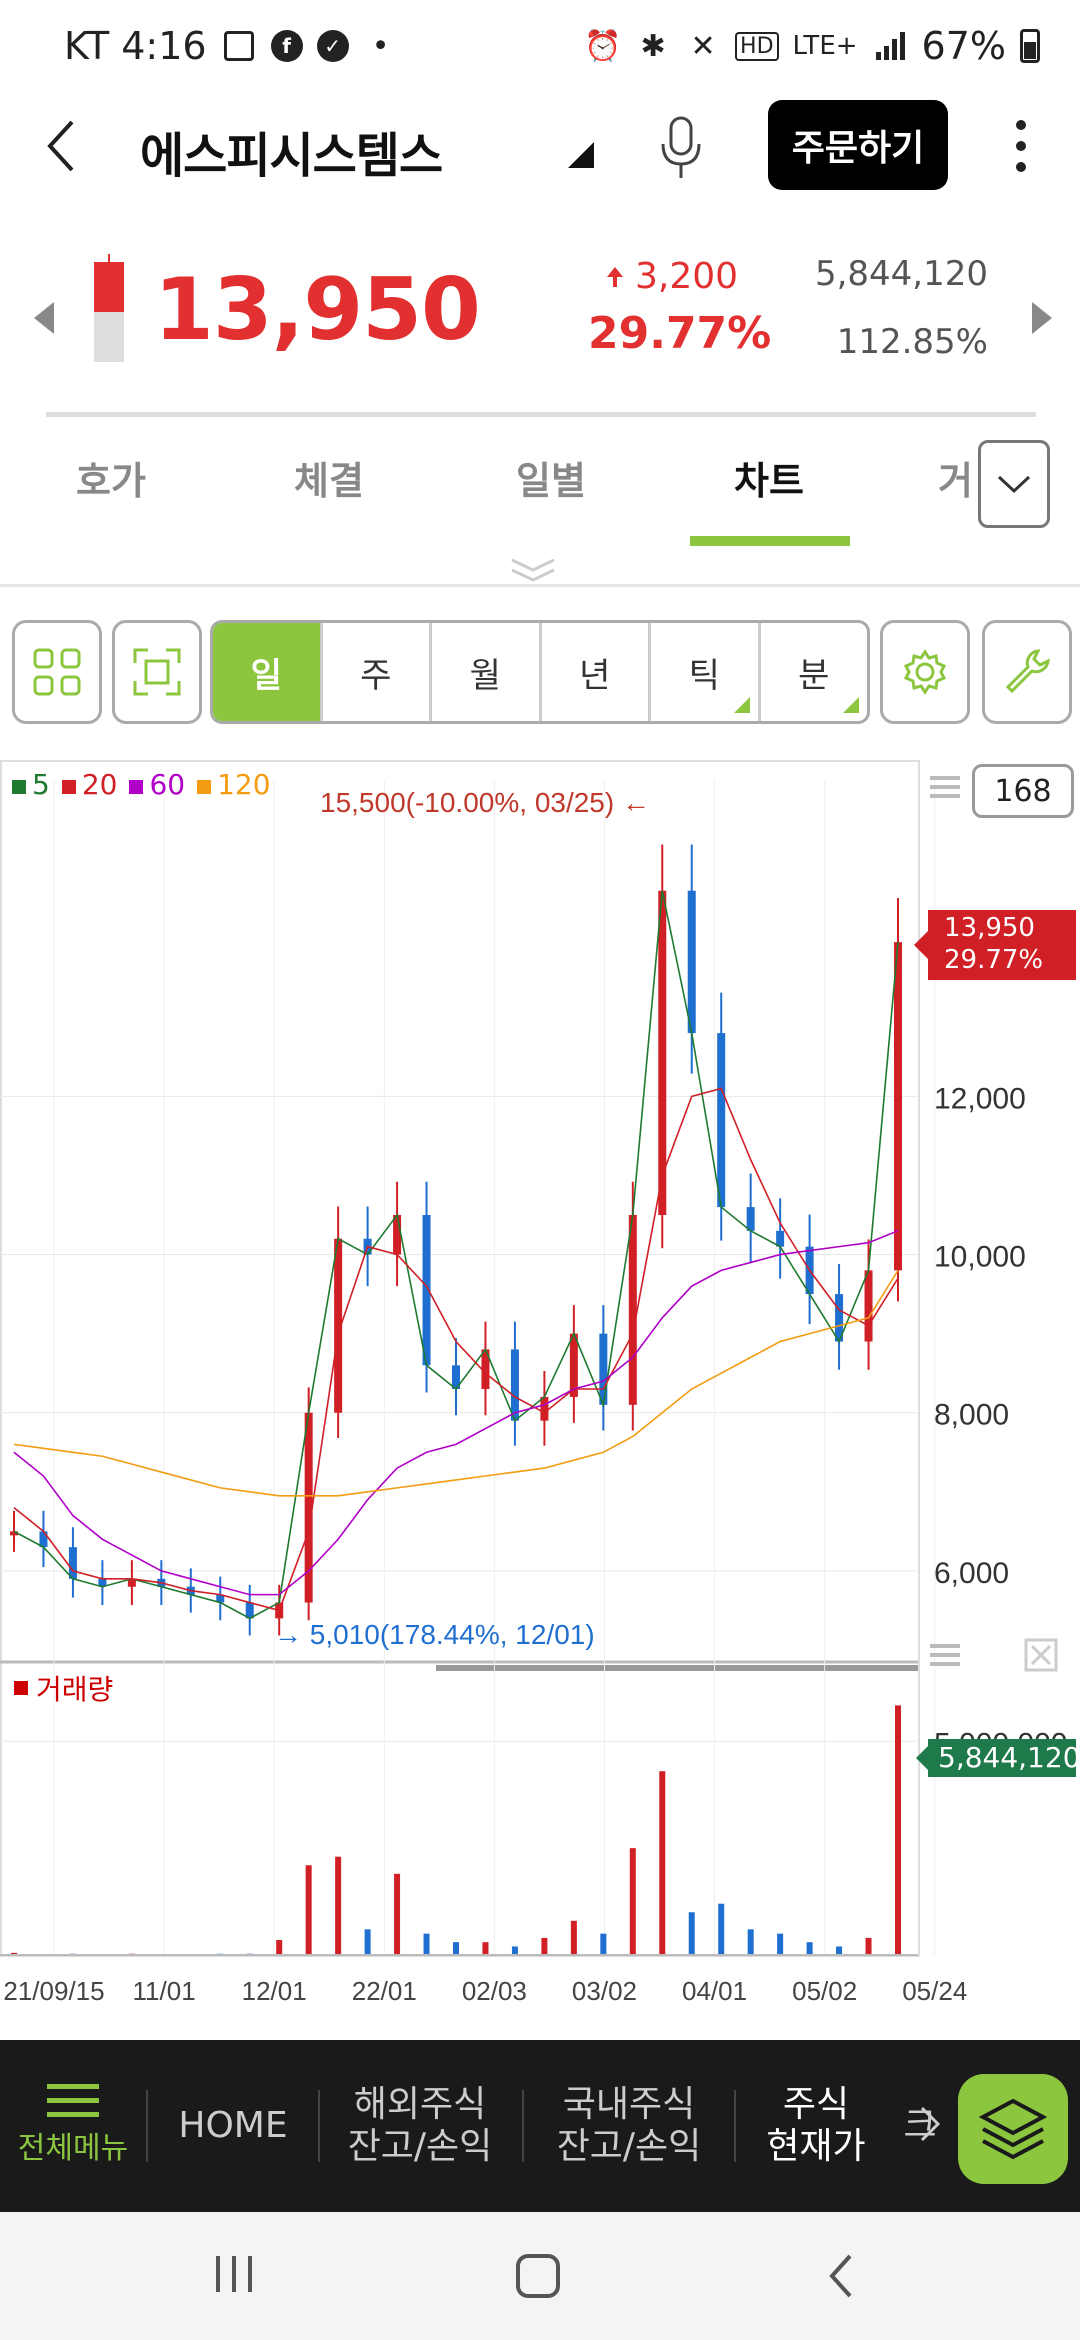 Image resolution: width=1080 pixels, height=2340 pixels. Describe the element at coordinates (234, 2274) in the screenshot. I see `recent-apps-icon` at that location.